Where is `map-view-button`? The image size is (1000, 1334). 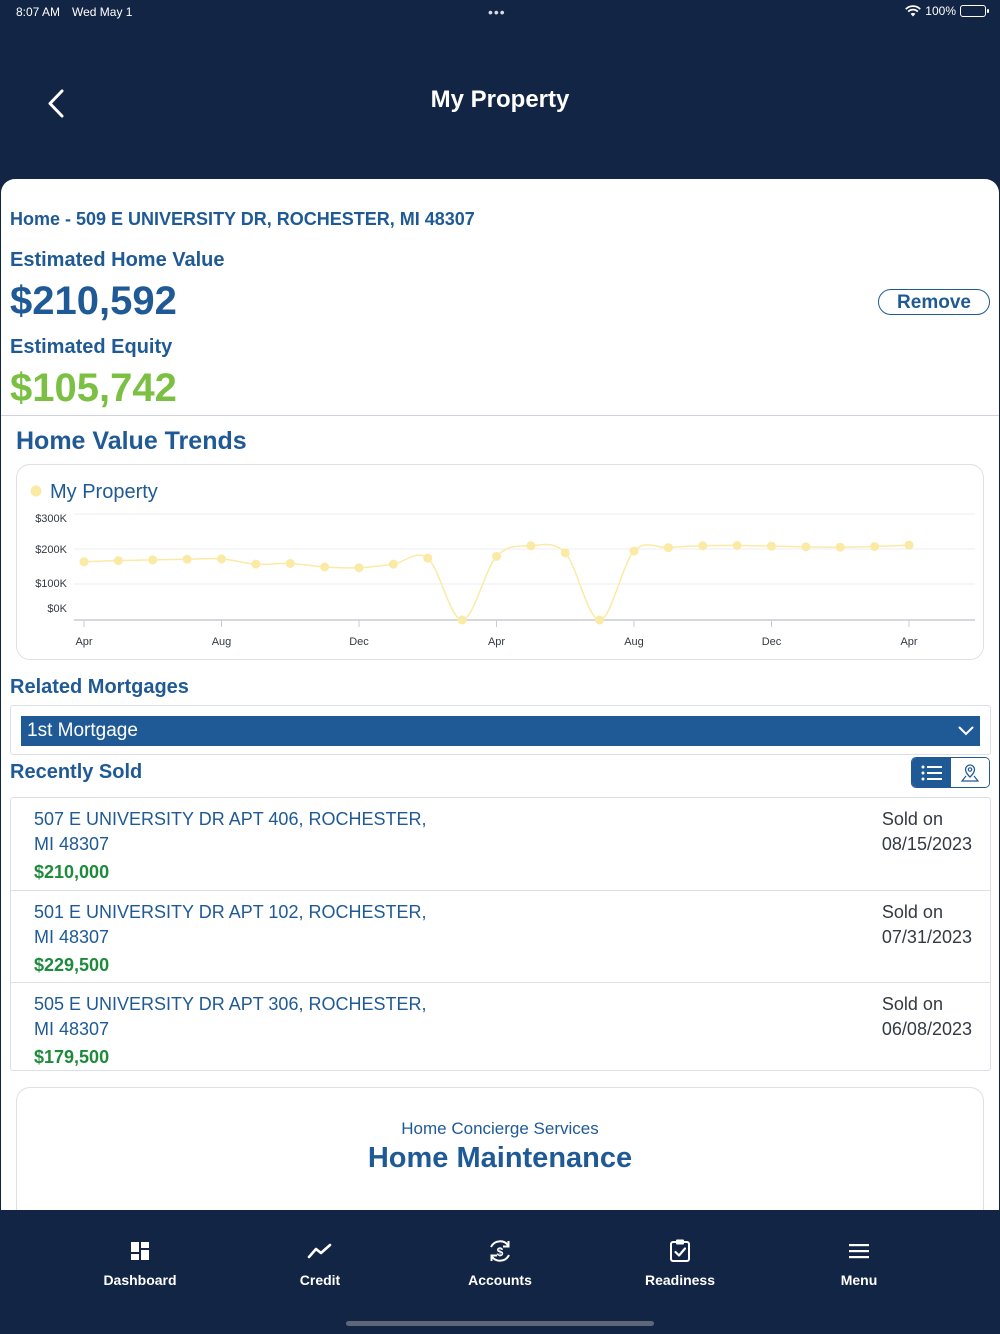
map-view-button is located at coordinates (970, 772).